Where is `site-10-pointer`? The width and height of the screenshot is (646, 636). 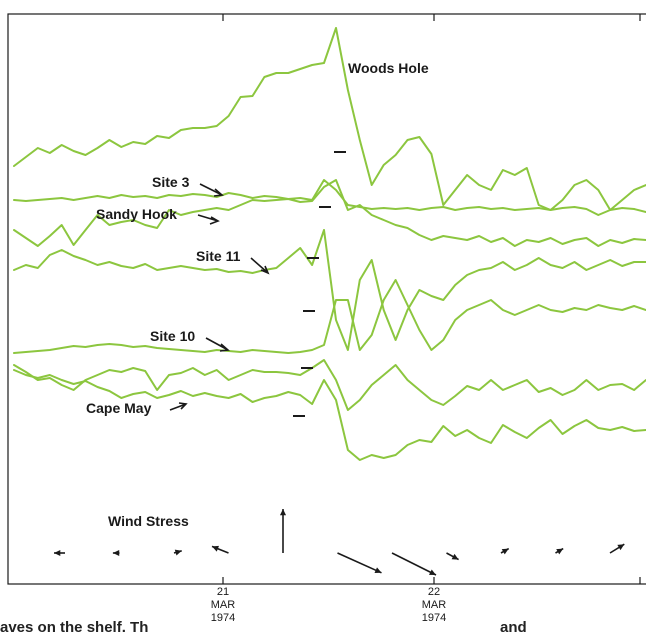
site-10-pointer is located at coordinates (217, 344).